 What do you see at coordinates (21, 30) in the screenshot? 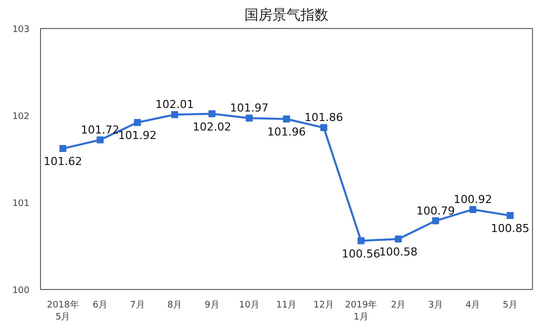
I see `y-tick-label: 103` at bounding box center [21, 30].